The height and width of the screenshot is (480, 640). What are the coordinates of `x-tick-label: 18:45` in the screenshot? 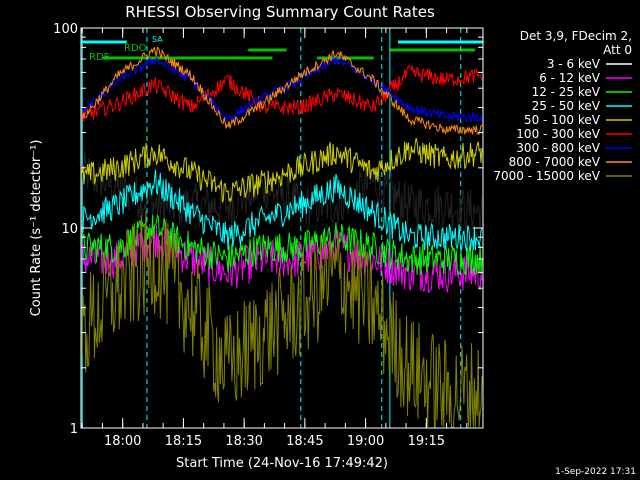 It's located at (304, 441).